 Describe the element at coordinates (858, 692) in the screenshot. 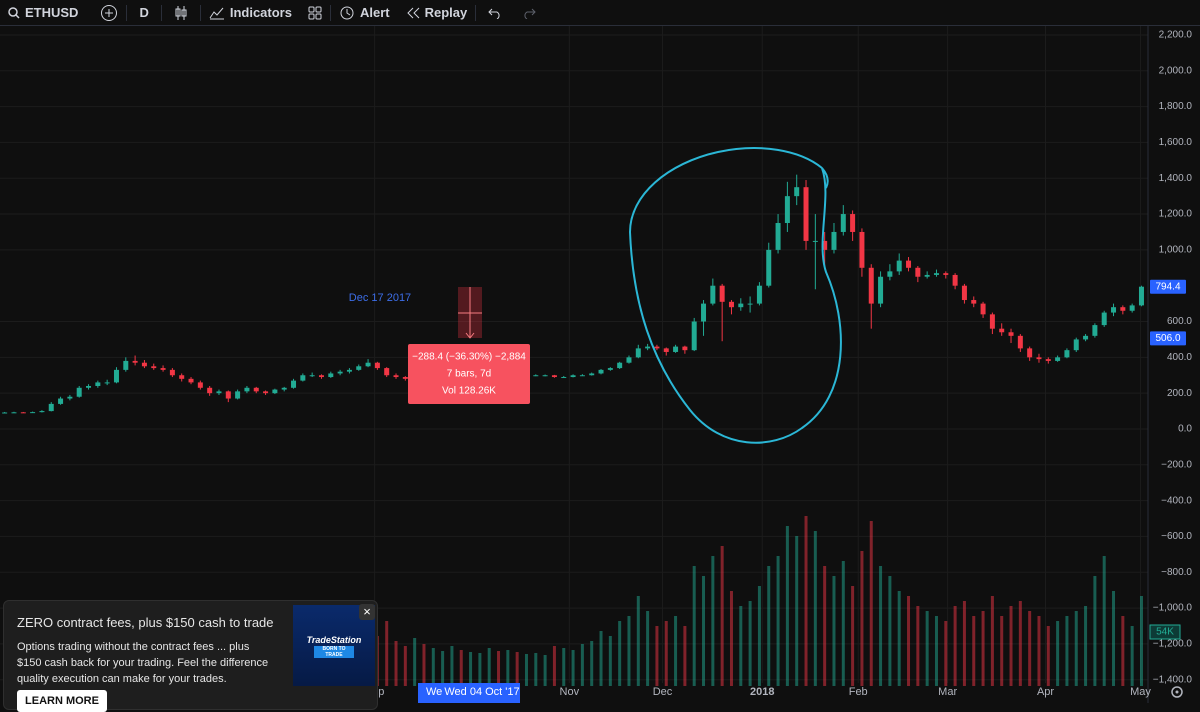

I see `x-tick-label: Feb` at that location.